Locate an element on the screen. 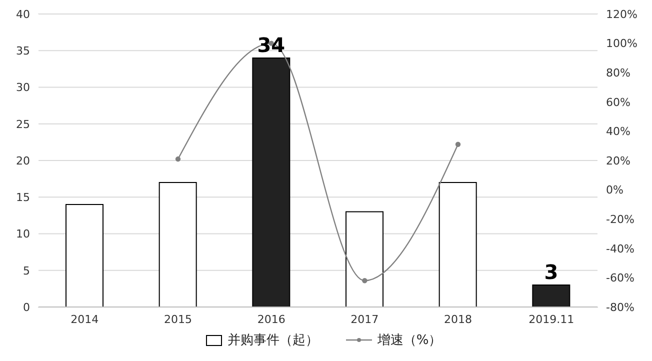 The width and height of the screenshot is (652, 361). y2-tick-label: -20% is located at coordinates (620, 219).